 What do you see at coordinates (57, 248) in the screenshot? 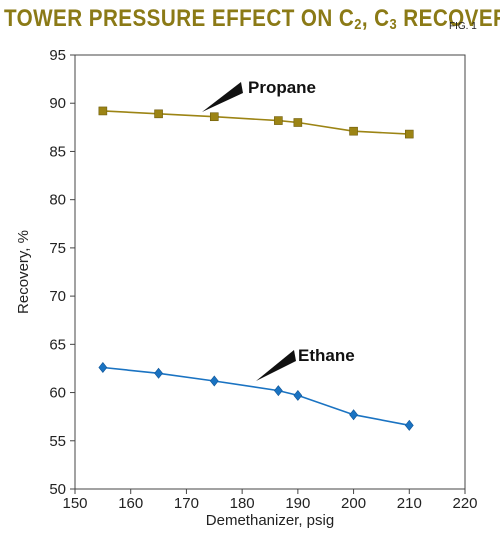
I see `y-tick-label: 75` at bounding box center [57, 248].